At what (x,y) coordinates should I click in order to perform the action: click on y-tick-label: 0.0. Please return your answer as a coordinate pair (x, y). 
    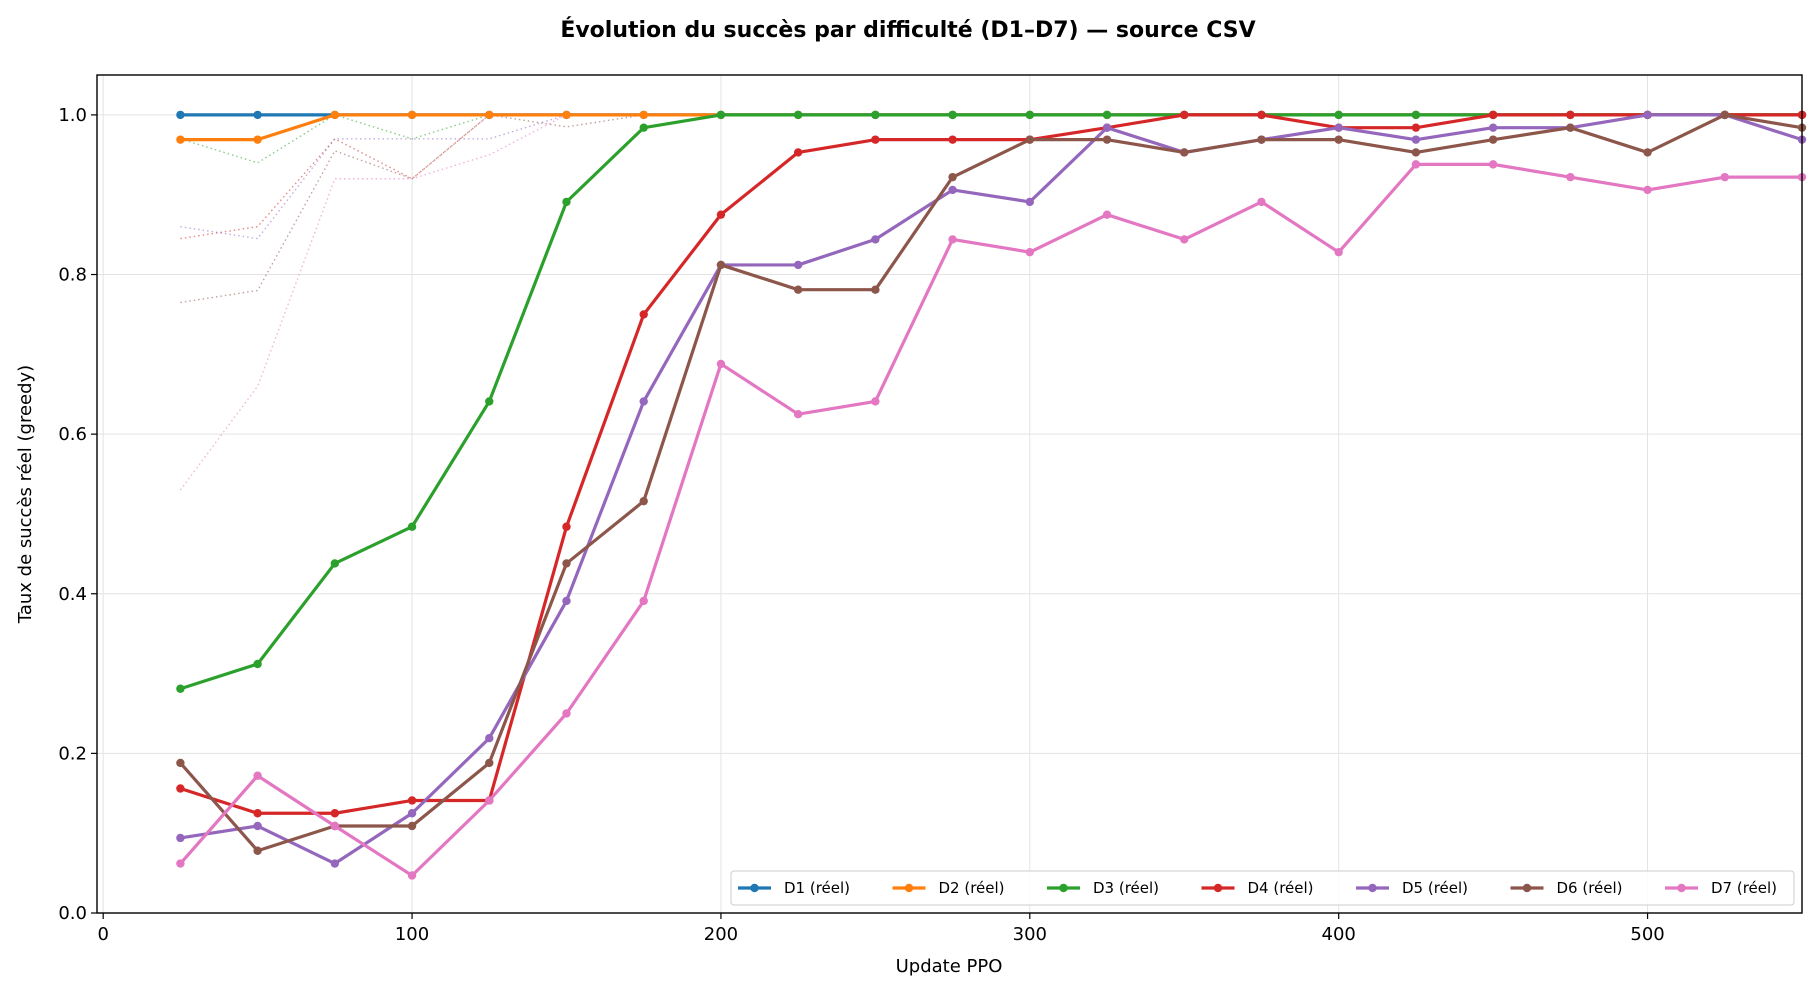
    Looking at the image, I should click on (72, 913).